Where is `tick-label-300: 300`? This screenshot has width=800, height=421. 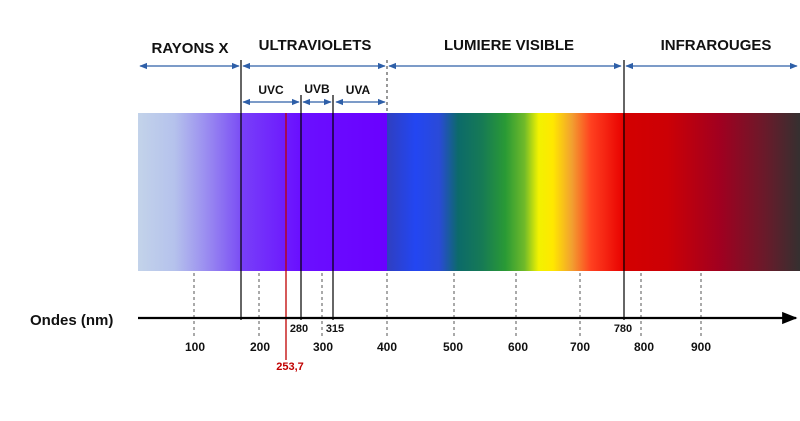 tick-label-300: 300 is located at coordinates (323, 347).